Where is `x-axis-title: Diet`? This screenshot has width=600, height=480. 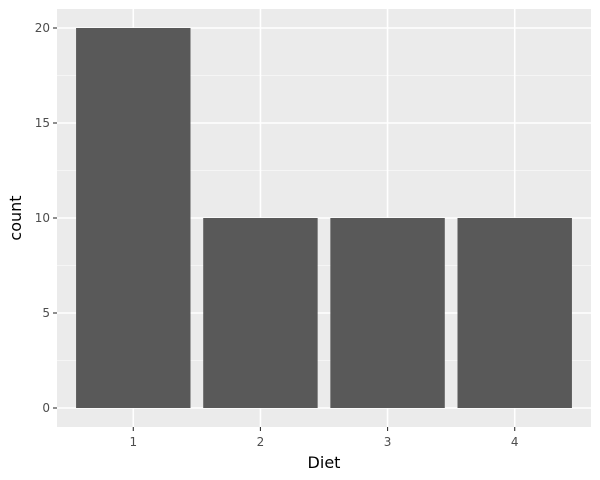
x-axis-title: Diet is located at coordinates (324, 462).